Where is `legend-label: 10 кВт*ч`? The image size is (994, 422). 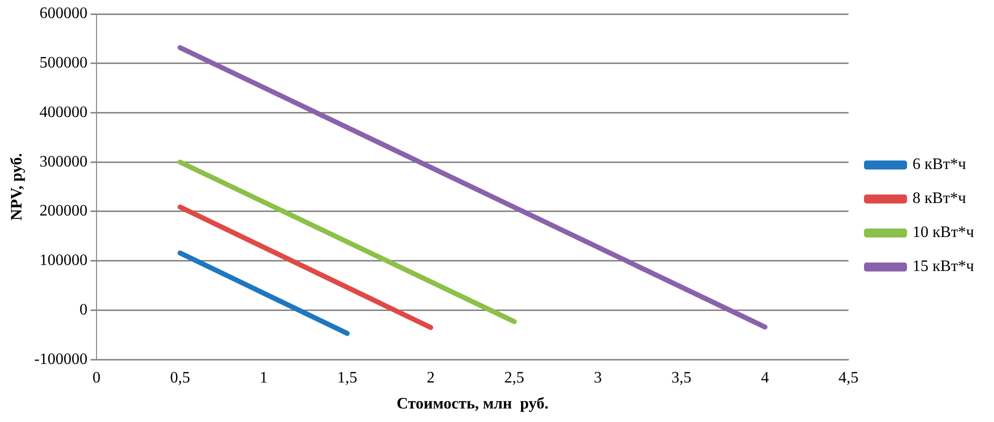
legend-label: 10 кВт*ч is located at coordinates (943, 233).